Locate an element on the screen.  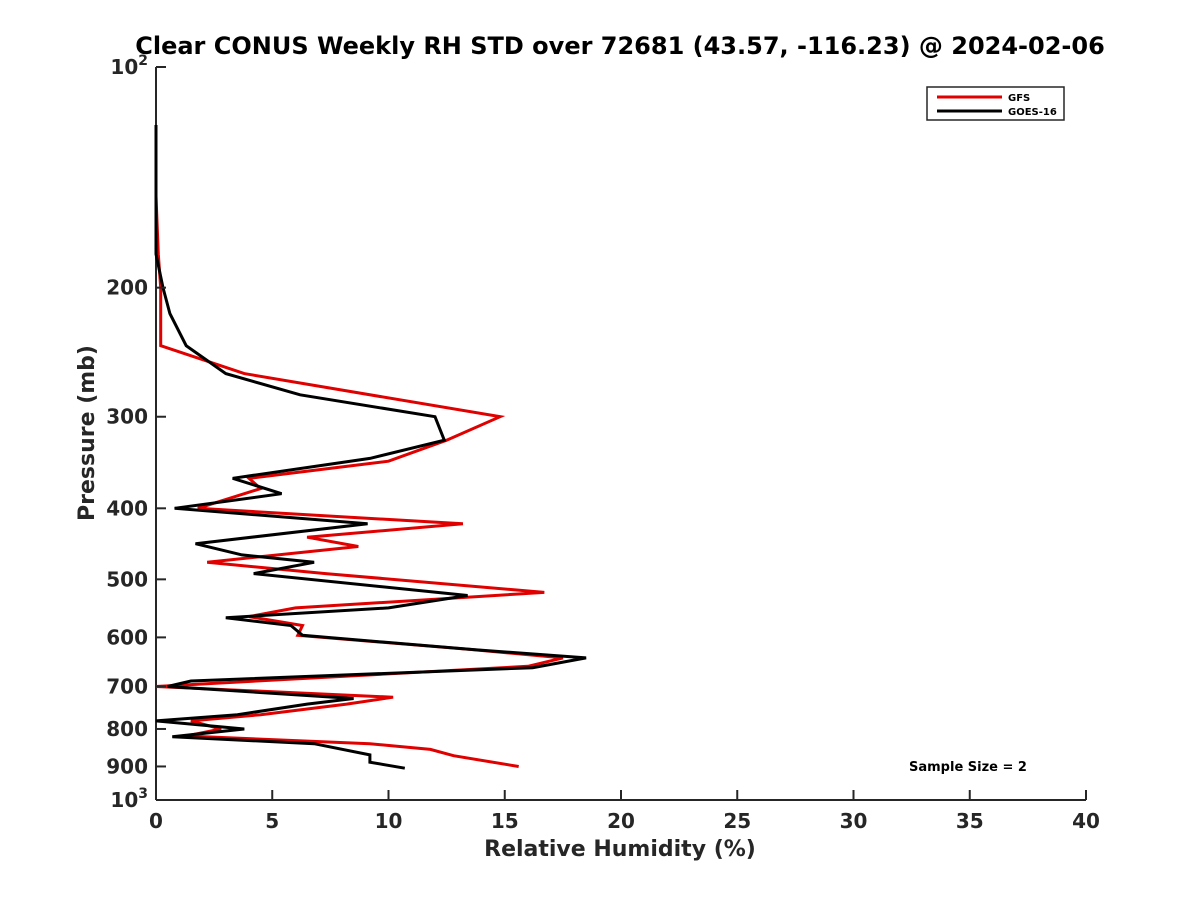
legend-label-goes-16: GOES-16 is located at coordinates (1032, 112).